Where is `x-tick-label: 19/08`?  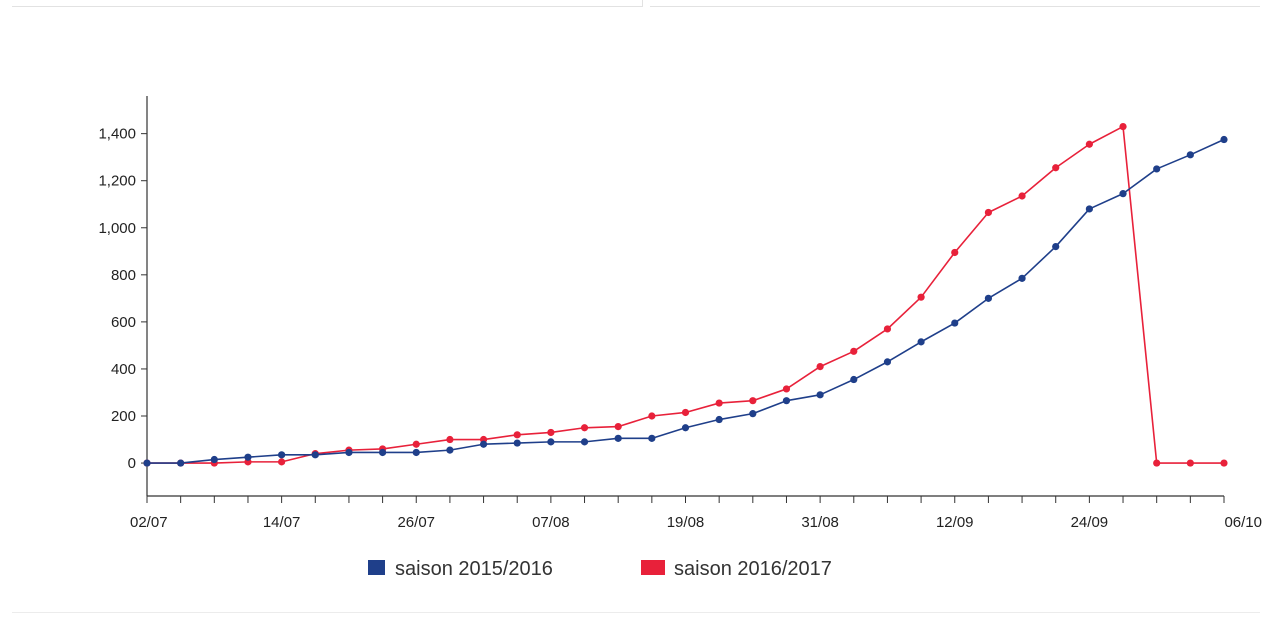
x-tick-label: 19/08 is located at coordinates (686, 522).